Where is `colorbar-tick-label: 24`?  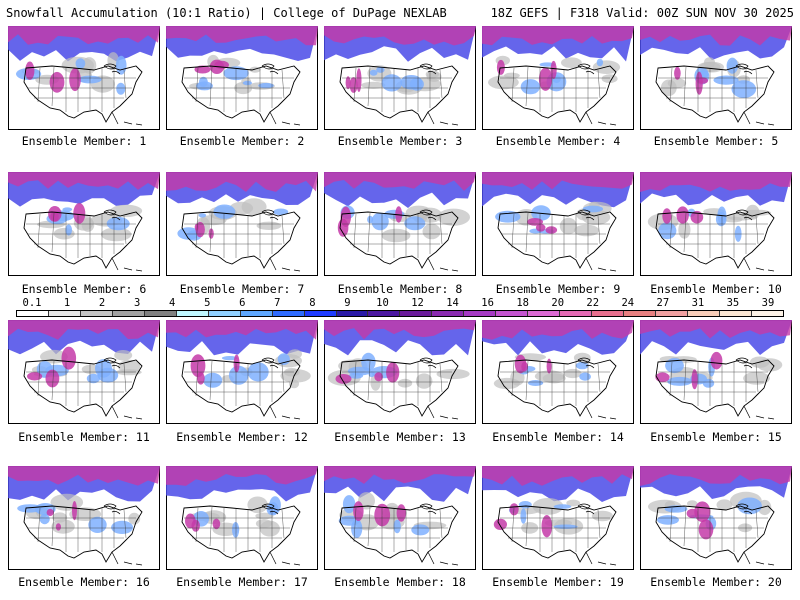 colorbar-tick-label: 24 is located at coordinates (628, 303).